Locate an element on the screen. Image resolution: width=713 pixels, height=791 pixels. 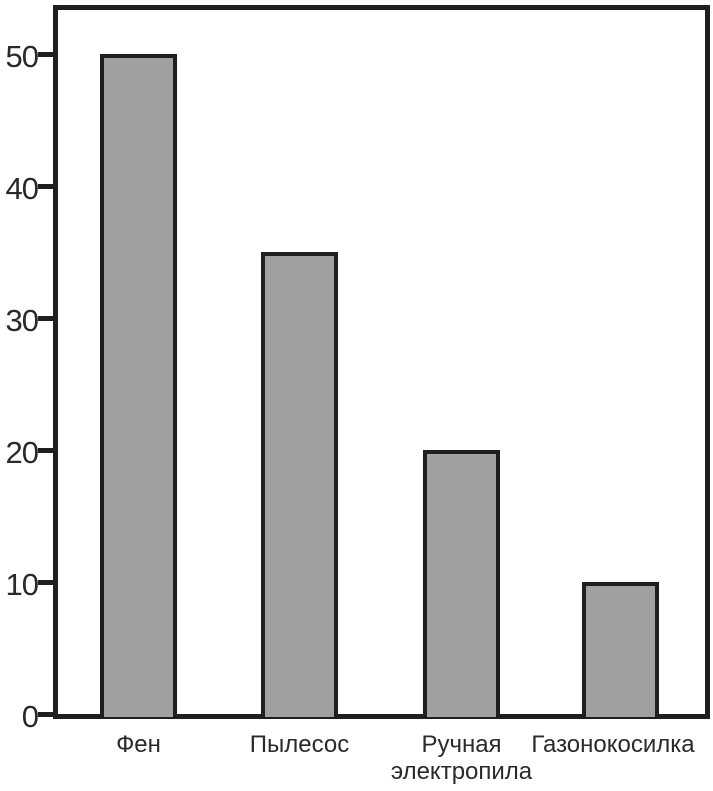
y-tick-label-20: 20 is located at coordinates (22, 452).